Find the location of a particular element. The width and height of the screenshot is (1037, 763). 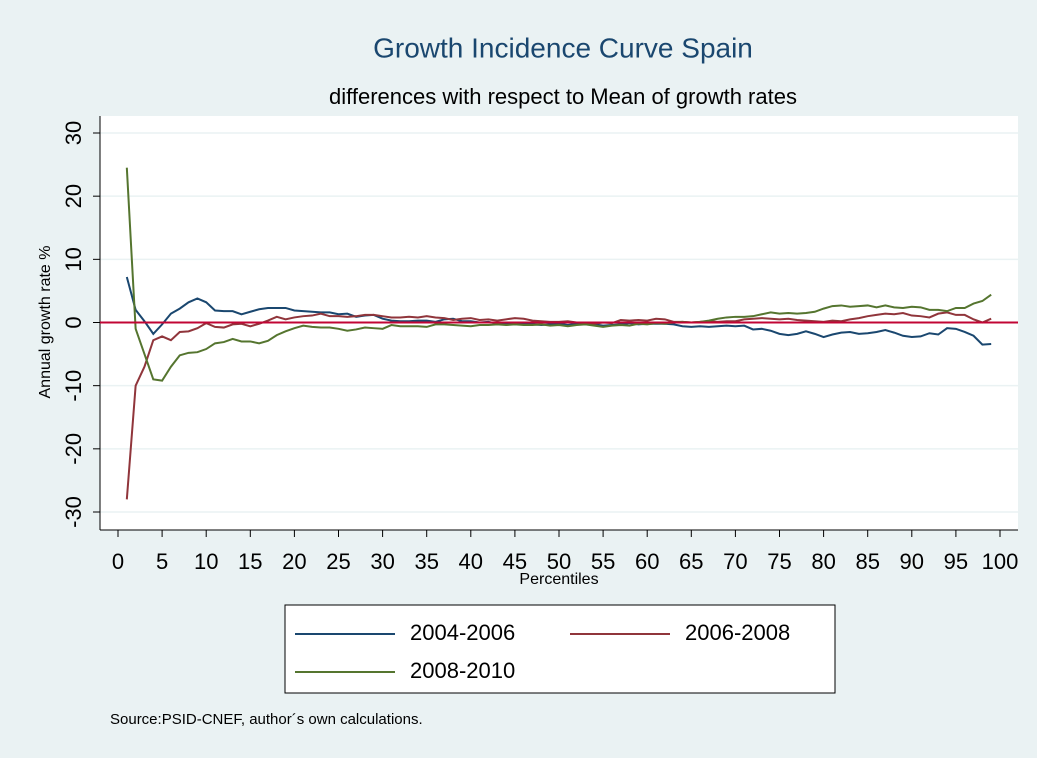

x-tick-label: 100 is located at coordinates (1000, 561).